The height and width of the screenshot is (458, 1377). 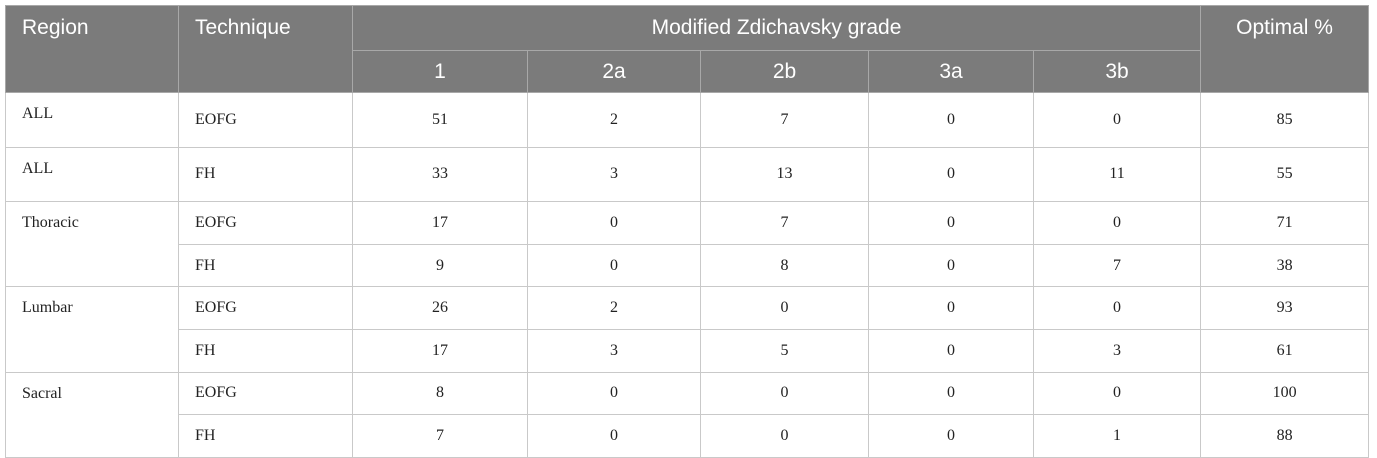 I want to click on table-row: ALL EOFG 51 2 7 0 0 85, so click(x=687, y=120).